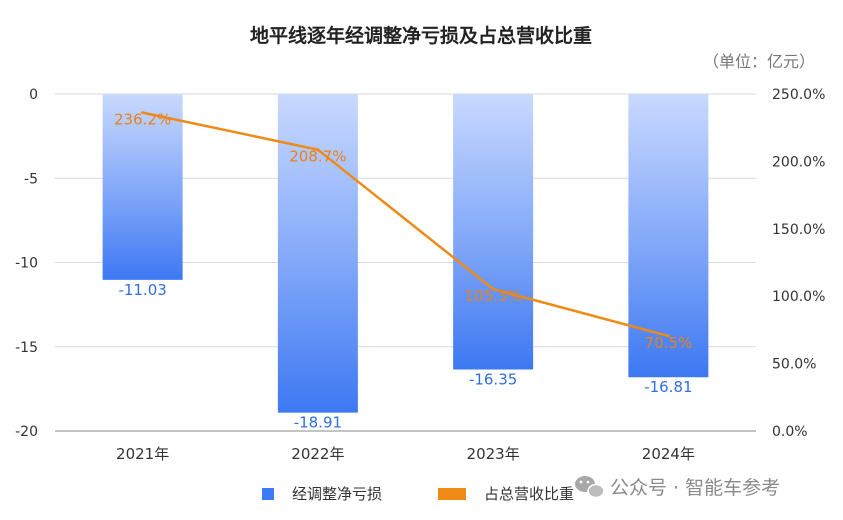  I want to click on category-label: 2023年, so click(493, 454).